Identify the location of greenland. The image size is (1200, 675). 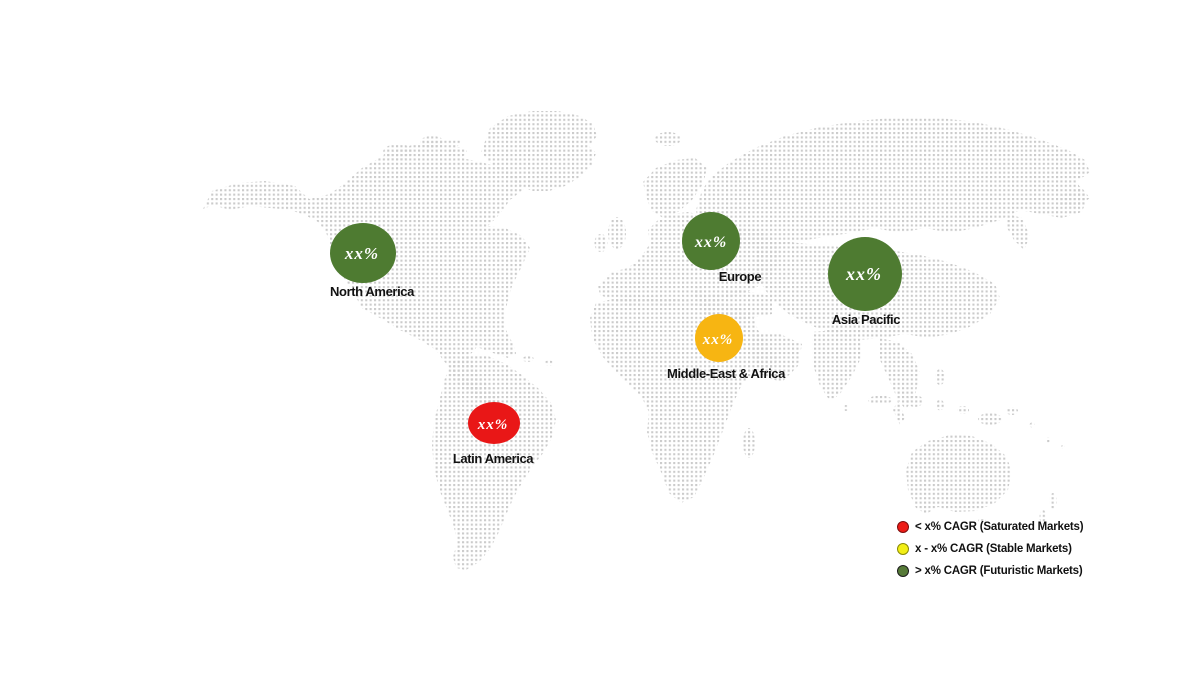
(539, 151).